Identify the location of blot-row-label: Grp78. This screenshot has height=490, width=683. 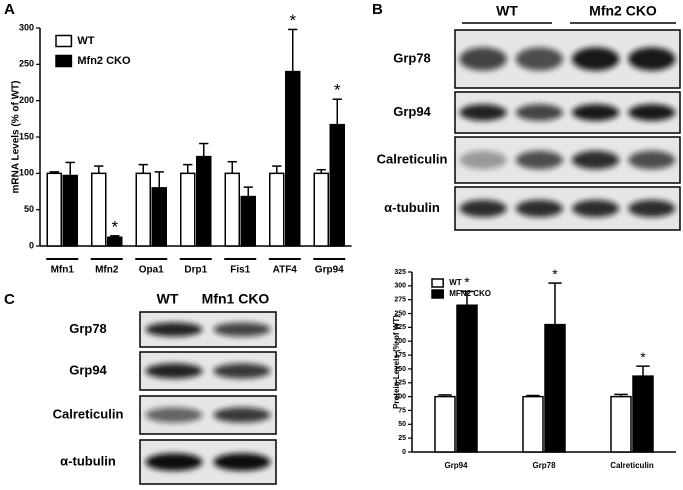
(88, 328).